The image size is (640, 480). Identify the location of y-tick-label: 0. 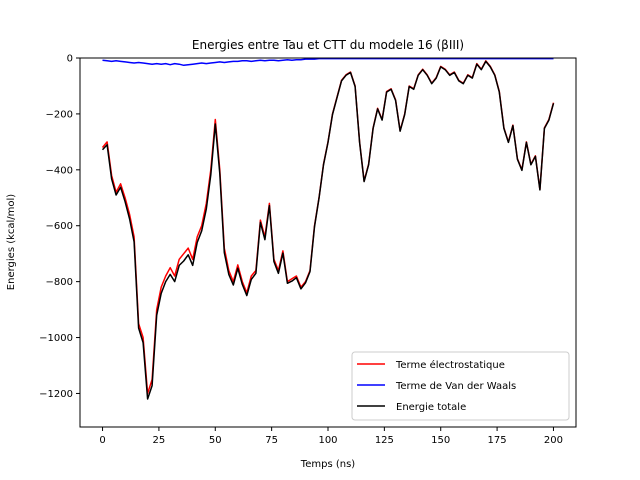
(70, 59).